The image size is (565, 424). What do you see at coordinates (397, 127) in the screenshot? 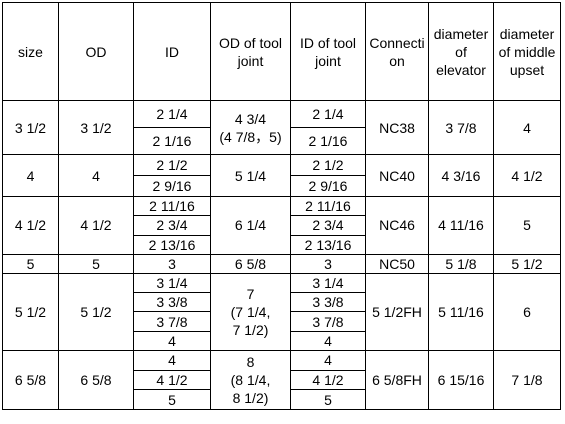
I see `connection-cell: NC38` at bounding box center [397, 127].